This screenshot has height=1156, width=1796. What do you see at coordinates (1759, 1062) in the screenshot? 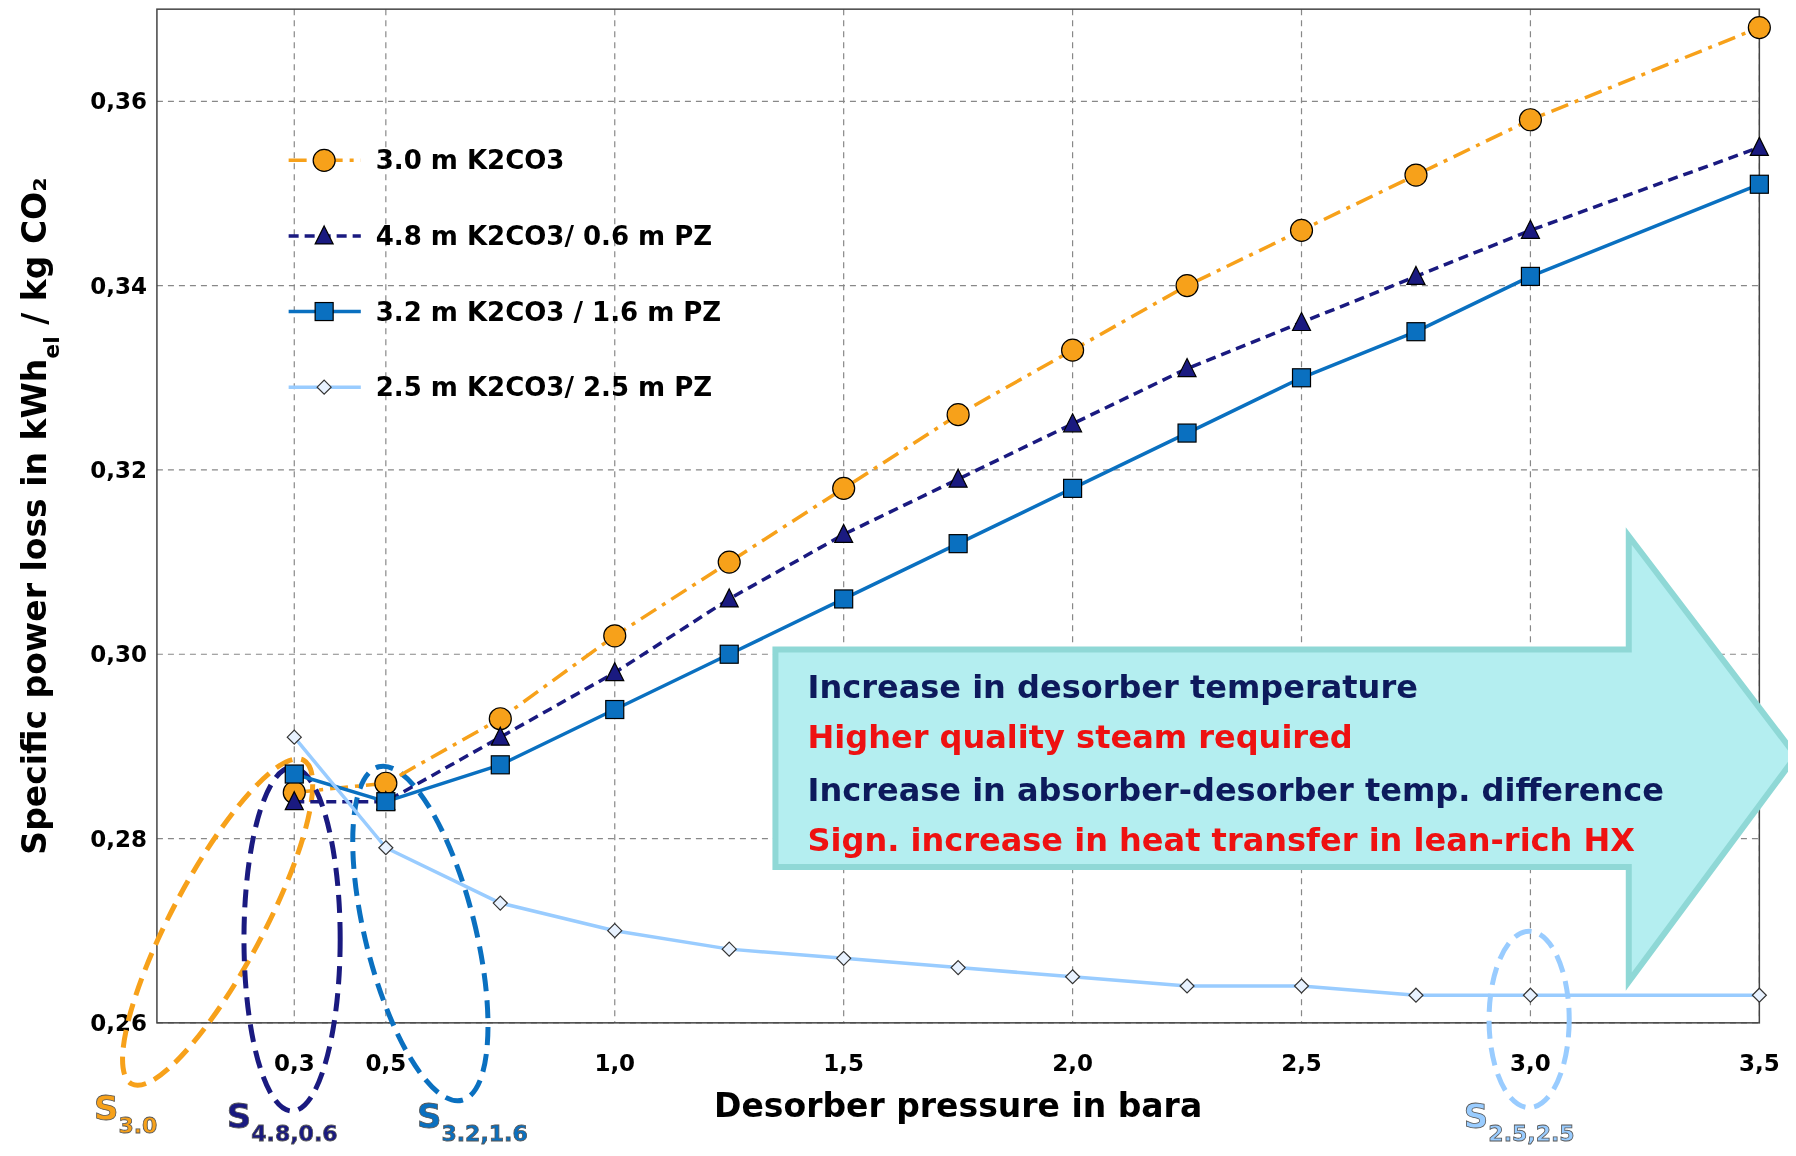
I see `x-tick-label: 3,5` at bounding box center [1759, 1062].